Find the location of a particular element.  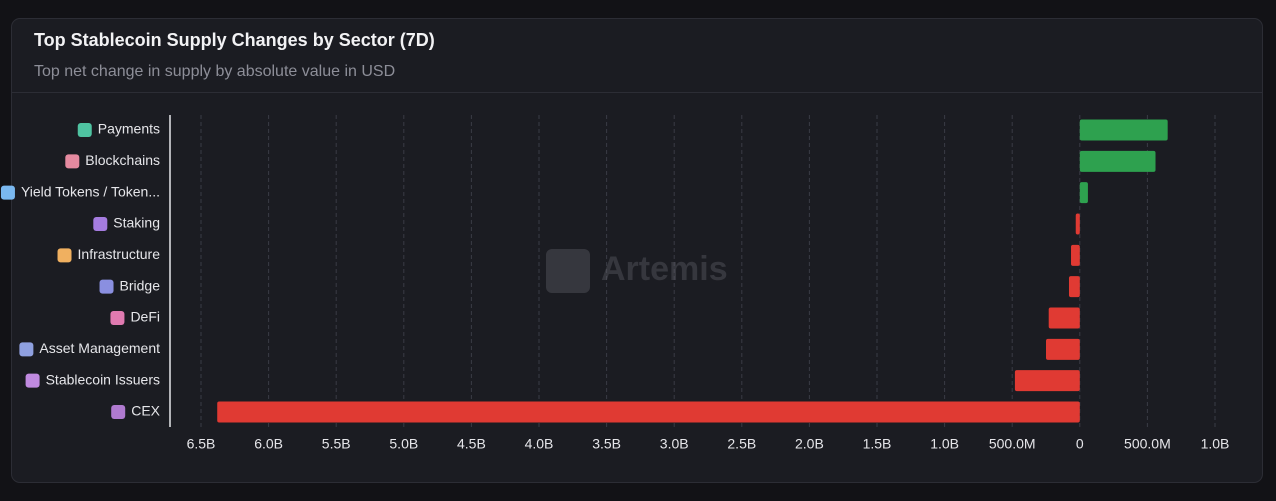

x-tick-label: 3.5B is located at coordinates (606, 444).